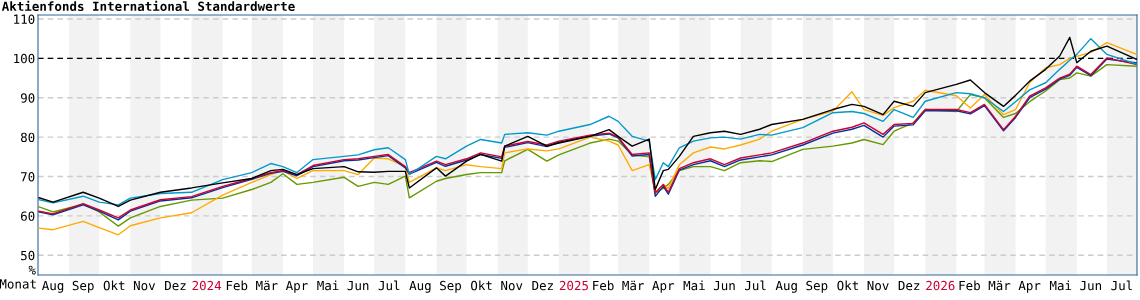 Image resolution: width=1140 pixels, height=300 pixels. What do you see at coordinates (27, 137) in the screenshot?
I see `y-tick-label: 80` at bounding box center [27, 137].